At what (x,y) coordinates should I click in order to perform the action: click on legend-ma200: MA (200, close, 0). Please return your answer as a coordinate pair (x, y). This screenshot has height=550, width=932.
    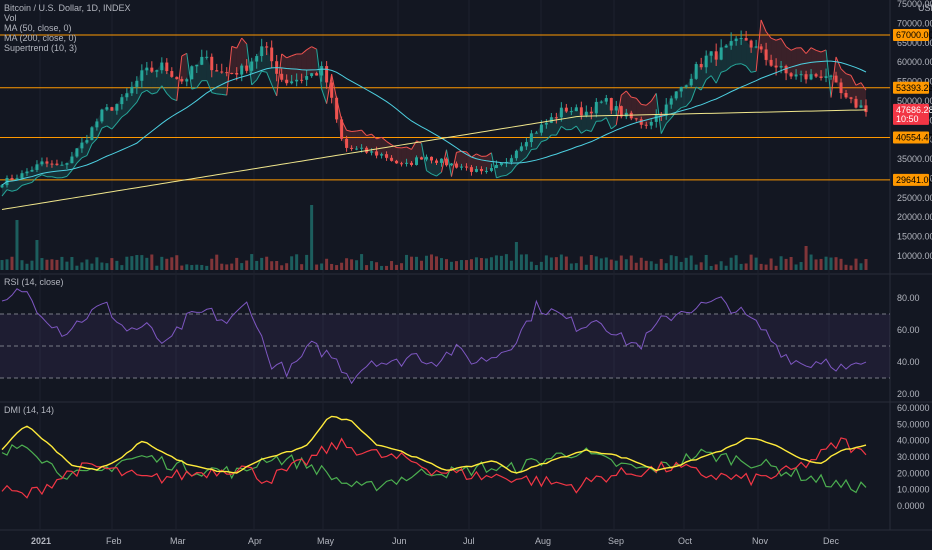
    Looking at the image, I should click on (40, 38).